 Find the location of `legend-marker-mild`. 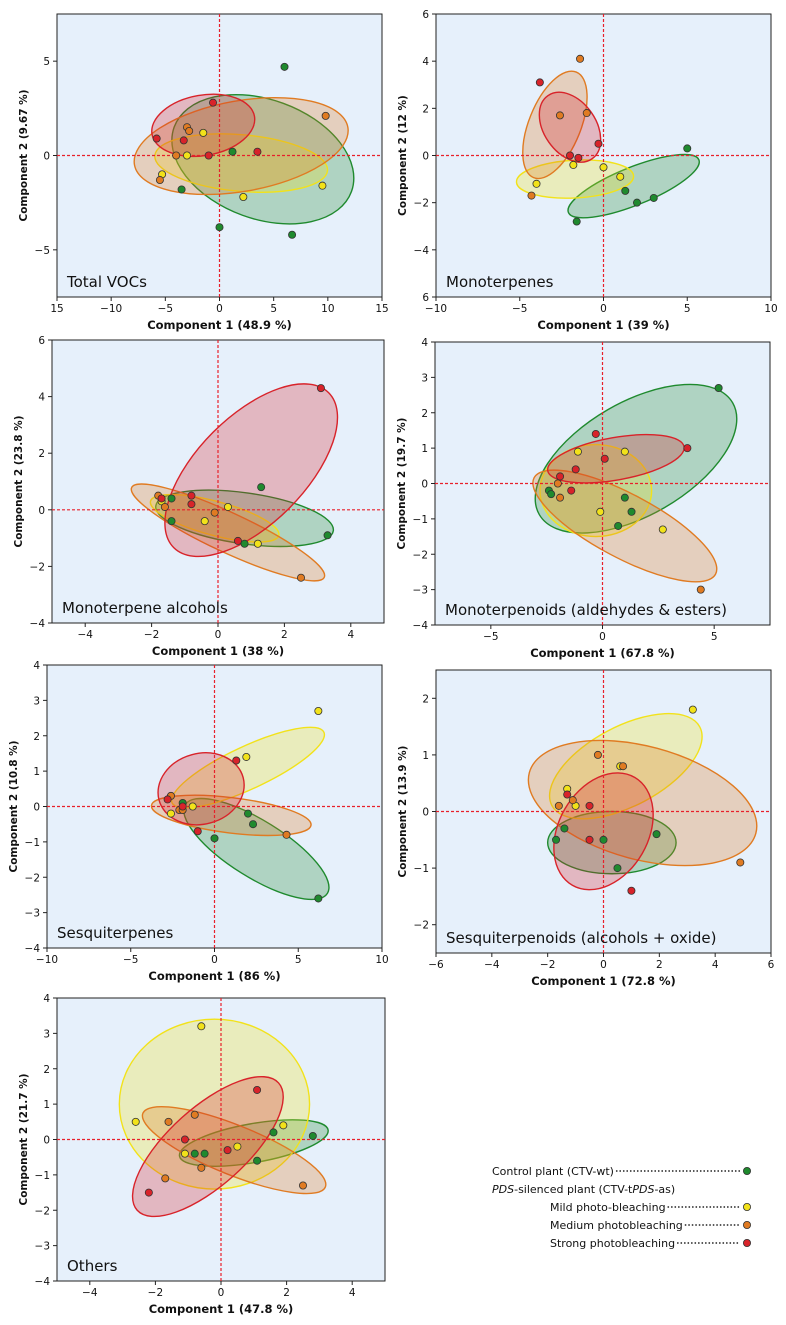

legend-marker-mild is located at coordinates (747, 1207).